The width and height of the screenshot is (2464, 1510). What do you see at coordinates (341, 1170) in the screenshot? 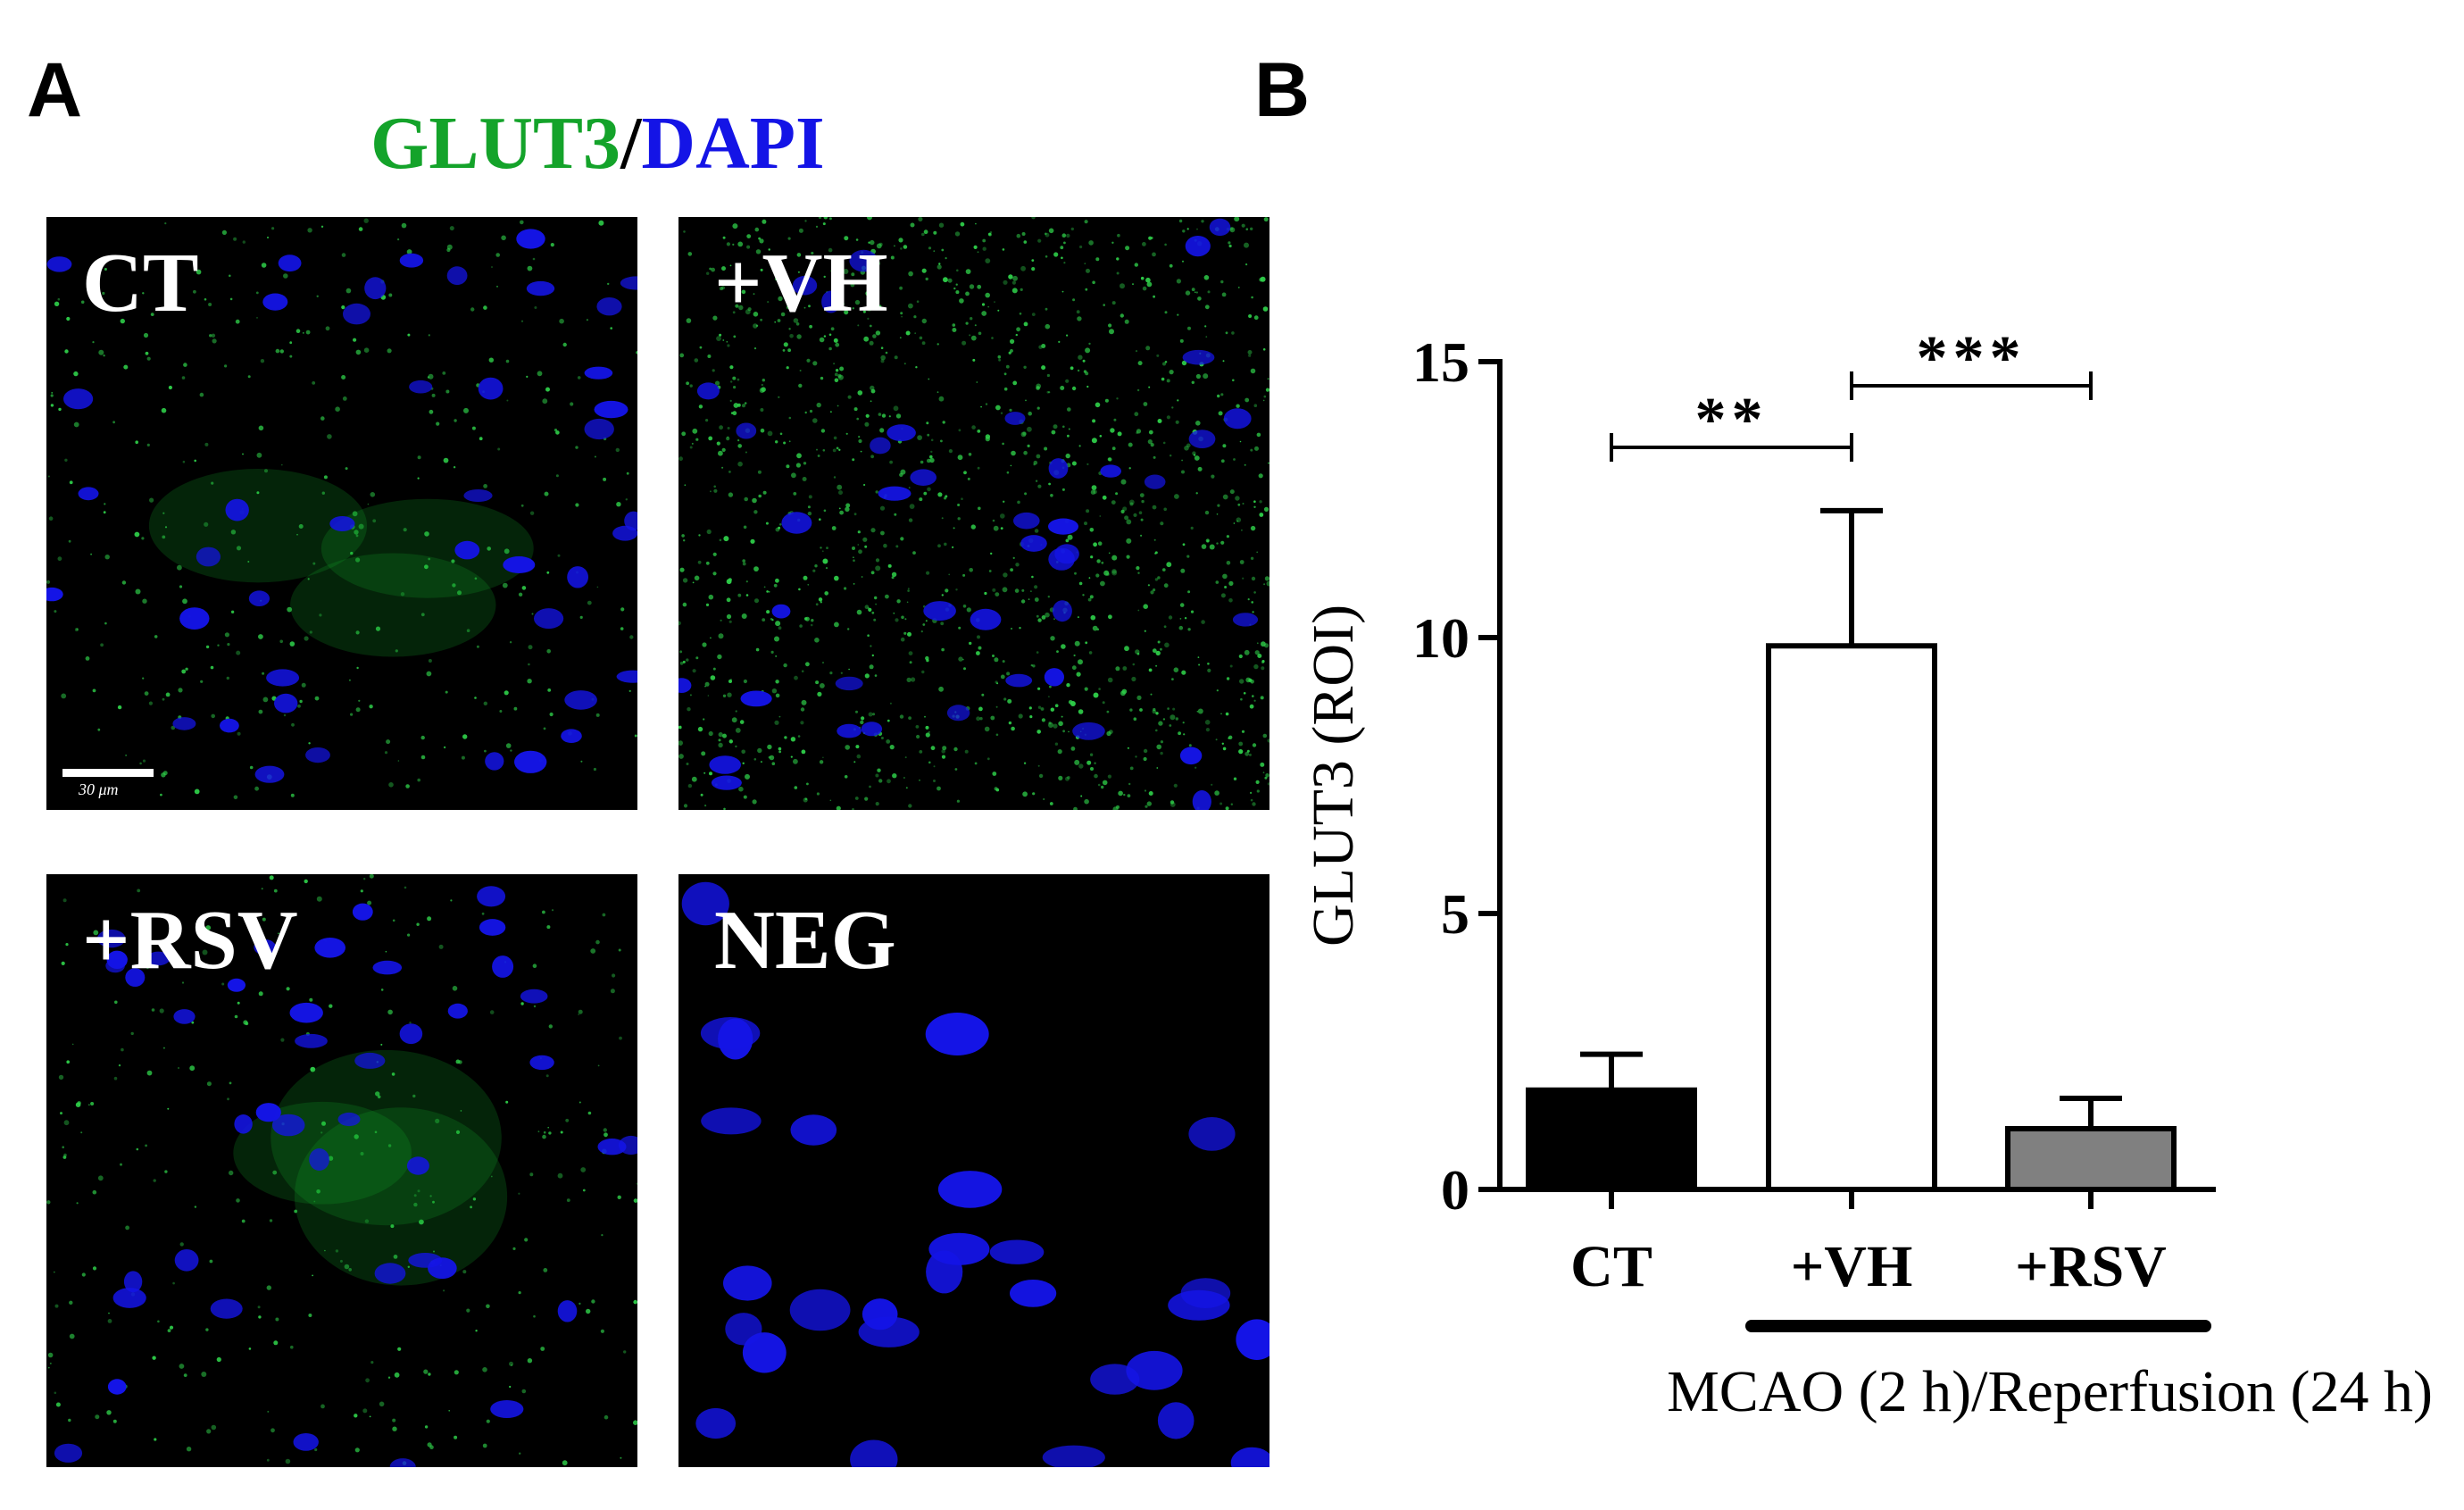
I see `micrograph-rsv-image` at bounding box center [341, 1170].